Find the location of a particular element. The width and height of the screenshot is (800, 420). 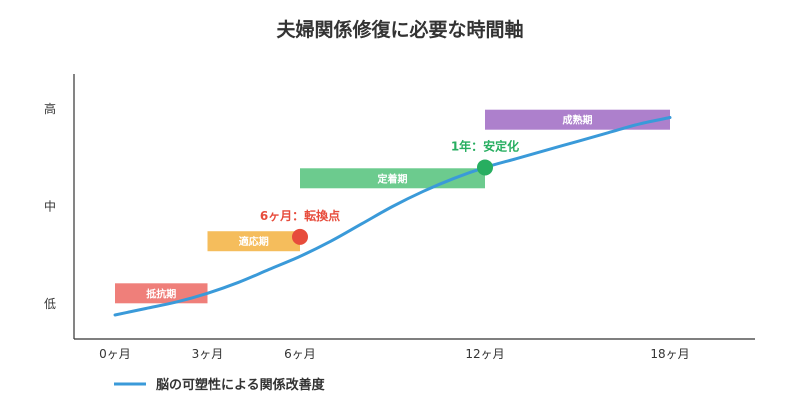

x-tick-label-2: 6ヶ月 is located at coordinates (300, 354).